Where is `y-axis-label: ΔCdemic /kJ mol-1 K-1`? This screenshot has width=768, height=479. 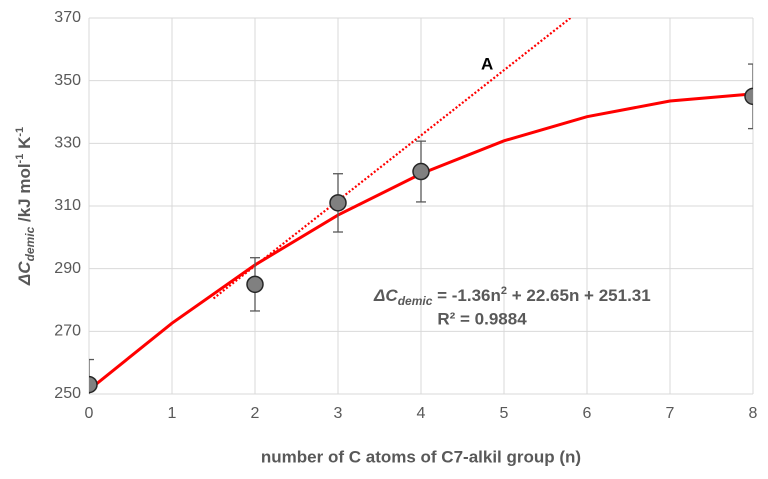
y-axis-label: ΔCdemic /kJ mol-1 K-1 is located at coordinates (25, 206).